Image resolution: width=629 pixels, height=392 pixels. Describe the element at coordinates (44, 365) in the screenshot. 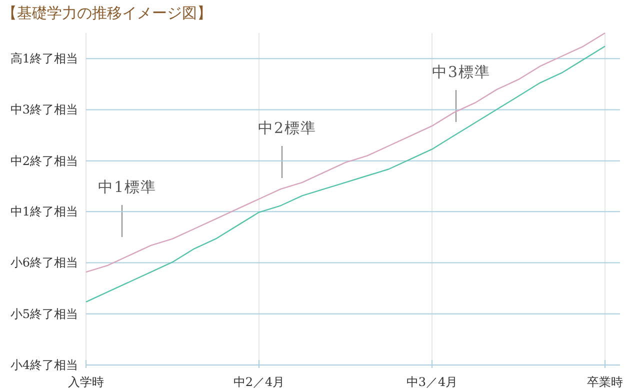

I see `ref-line-label: 小4終了相当` at that location.